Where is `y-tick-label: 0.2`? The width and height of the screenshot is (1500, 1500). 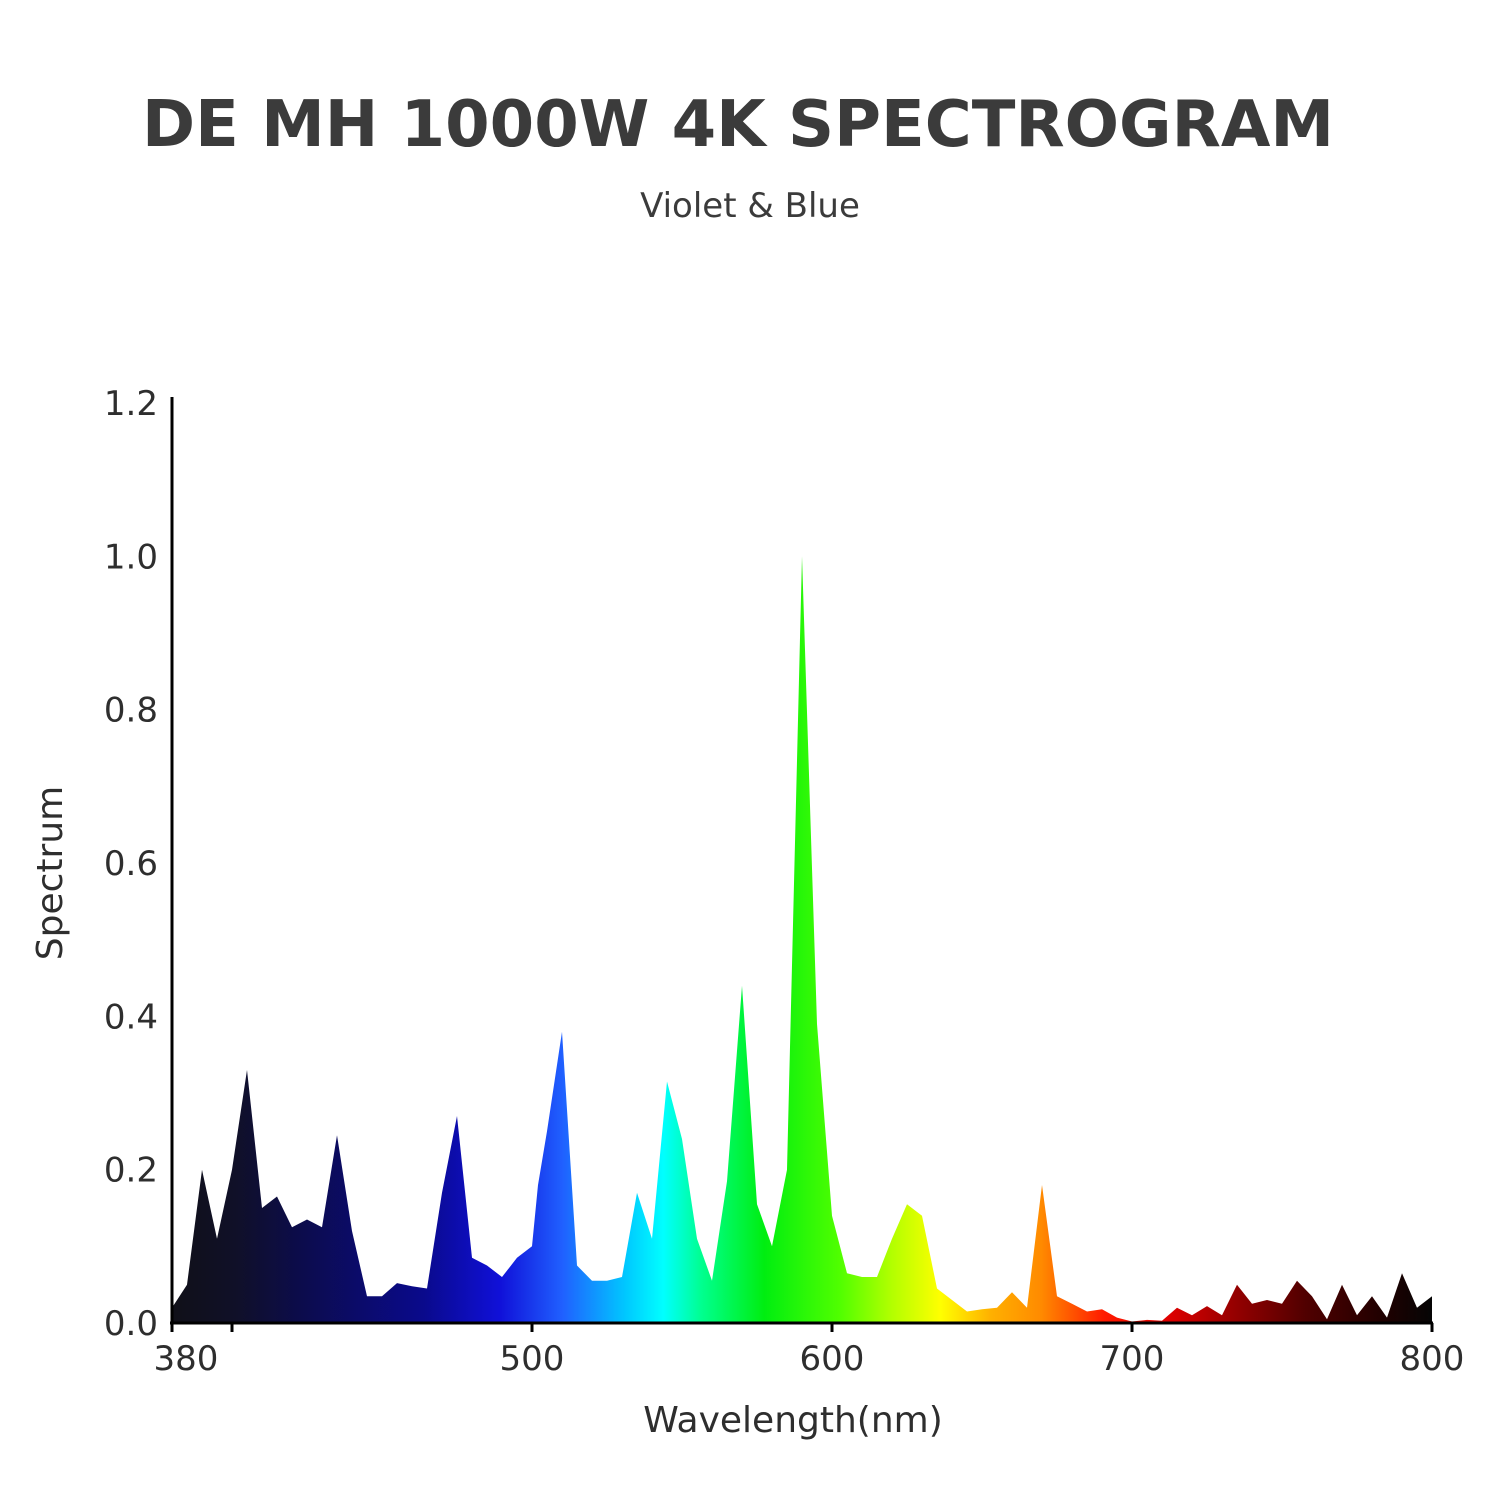 y-tick-label: 0.2 is located at coordinates (131, 1171).